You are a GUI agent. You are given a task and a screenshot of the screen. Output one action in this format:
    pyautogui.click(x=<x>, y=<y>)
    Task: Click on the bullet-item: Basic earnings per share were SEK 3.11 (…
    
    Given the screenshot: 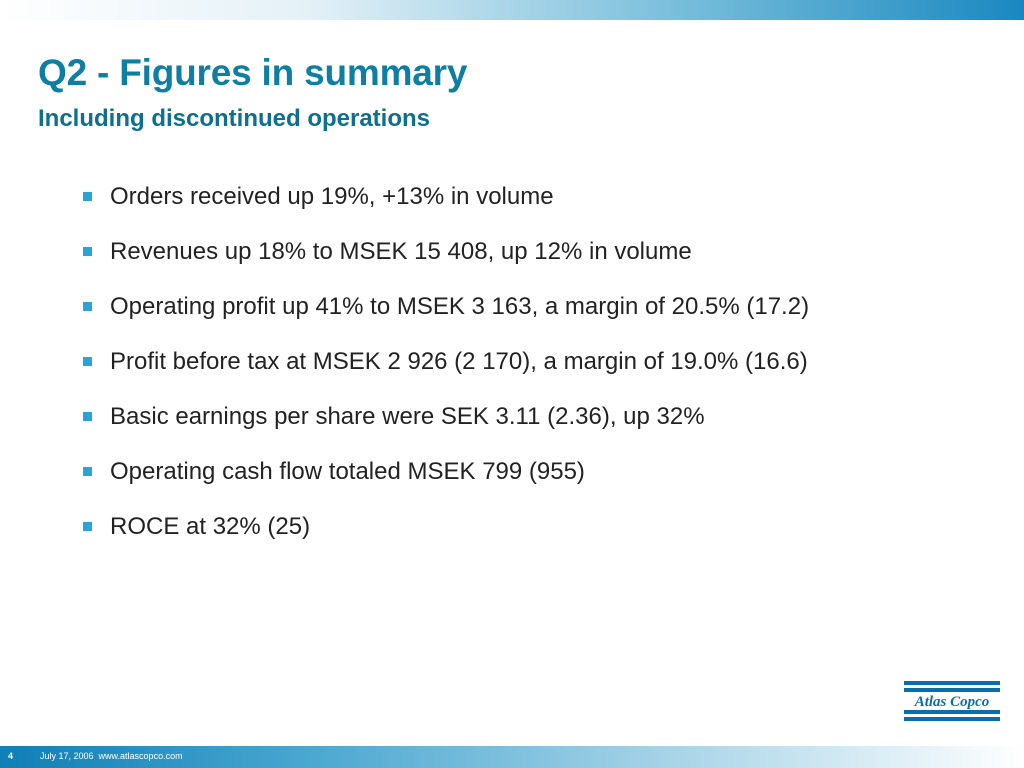 What is the action you would take?
    pyautogui.click(x=444, y=425)
    